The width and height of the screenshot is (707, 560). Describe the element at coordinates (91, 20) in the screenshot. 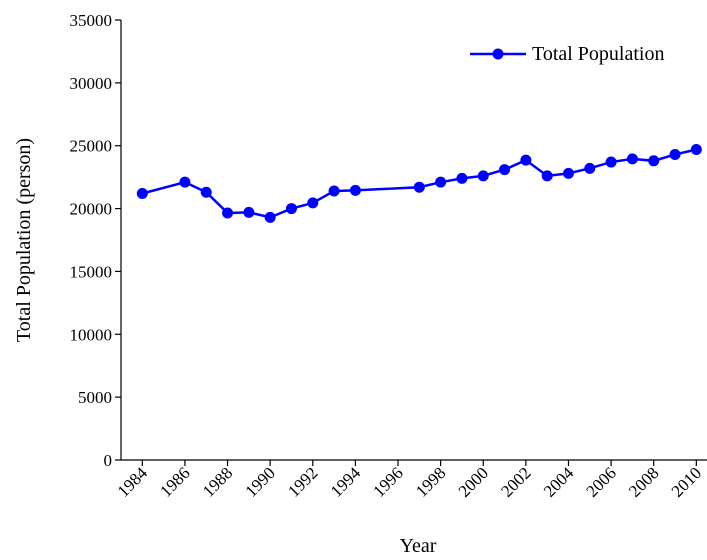

I see `y-tick-label: 35000` at that location.